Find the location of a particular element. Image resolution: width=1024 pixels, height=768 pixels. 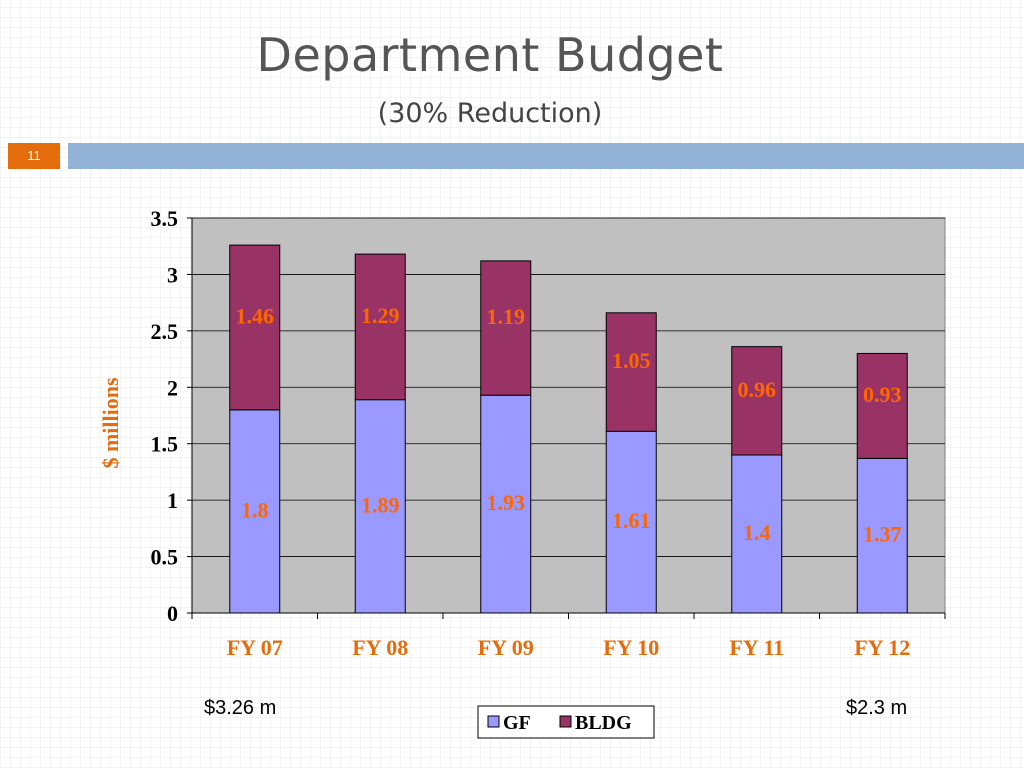

data-label: 1.61 is located at coordinates (631, 520).